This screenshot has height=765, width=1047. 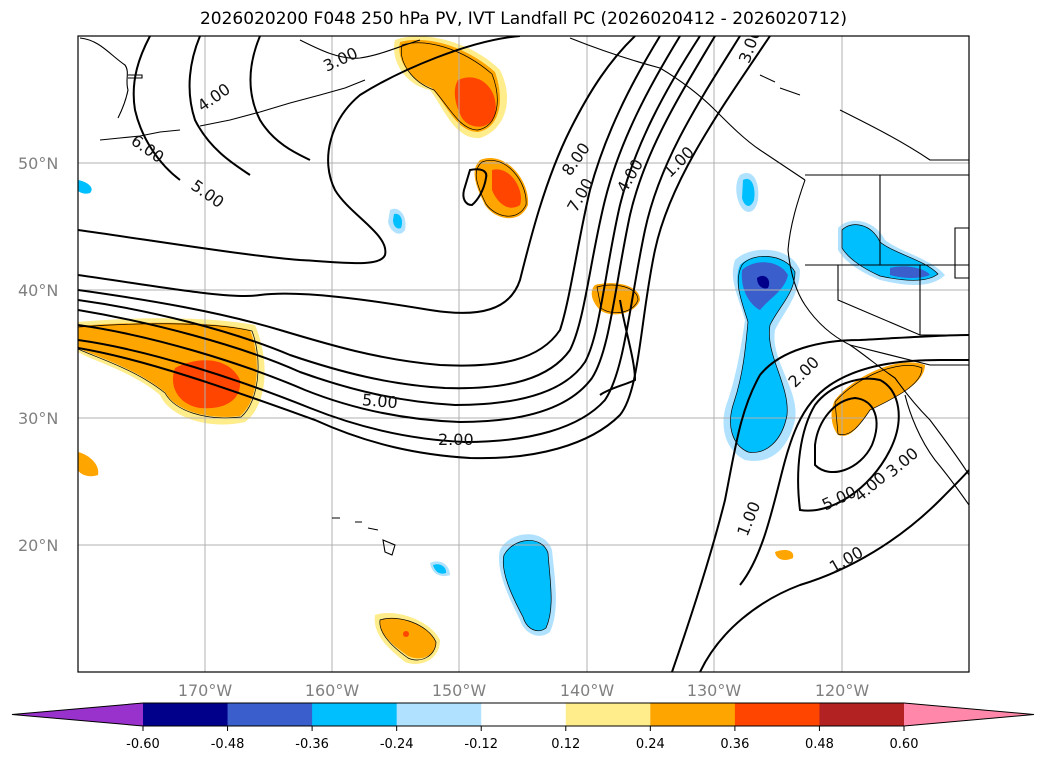 What do you see at coordinates (397, 744) in the screenshot?
I see `colorbar-tick-label: -0.24` at bounding box center [397, 744].